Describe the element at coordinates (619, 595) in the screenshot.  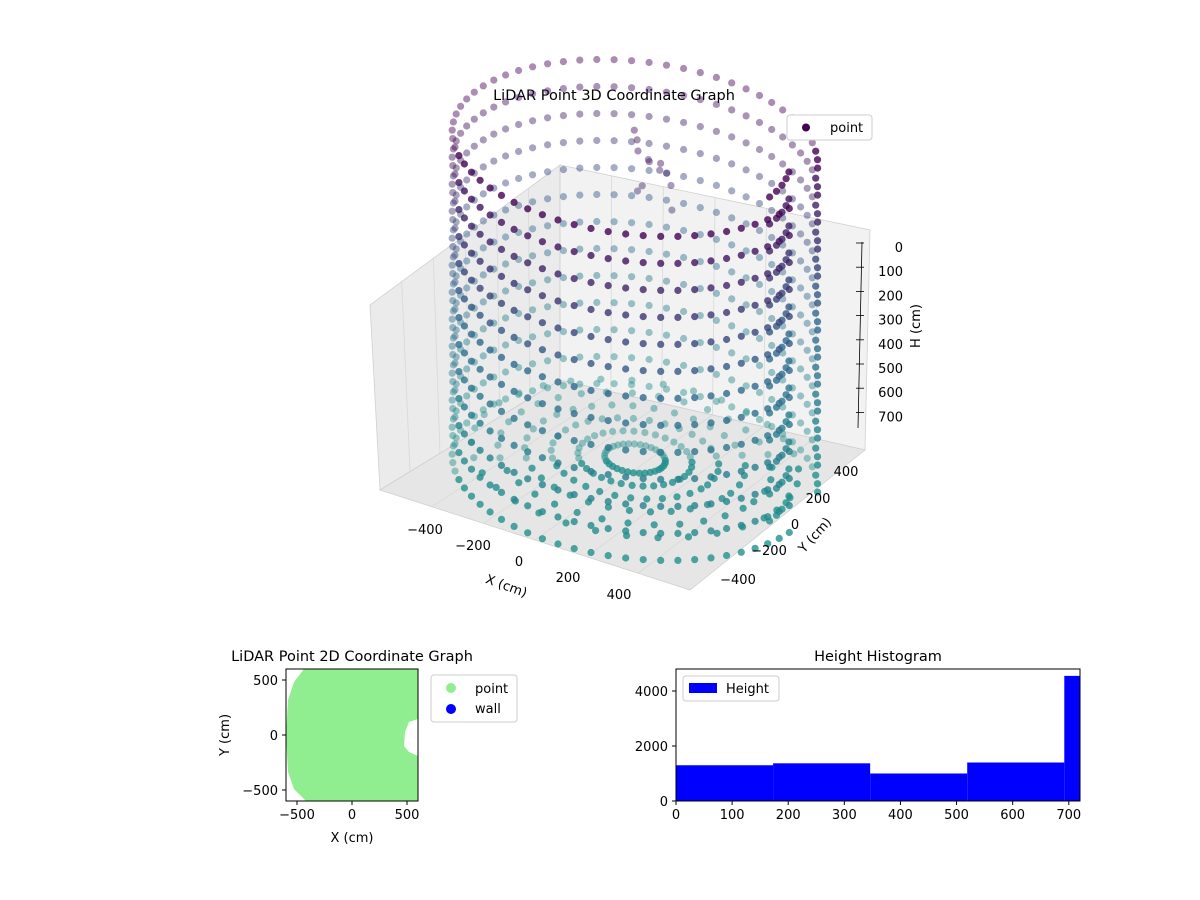
I see `x-tick-label-3d: 400` at that location.